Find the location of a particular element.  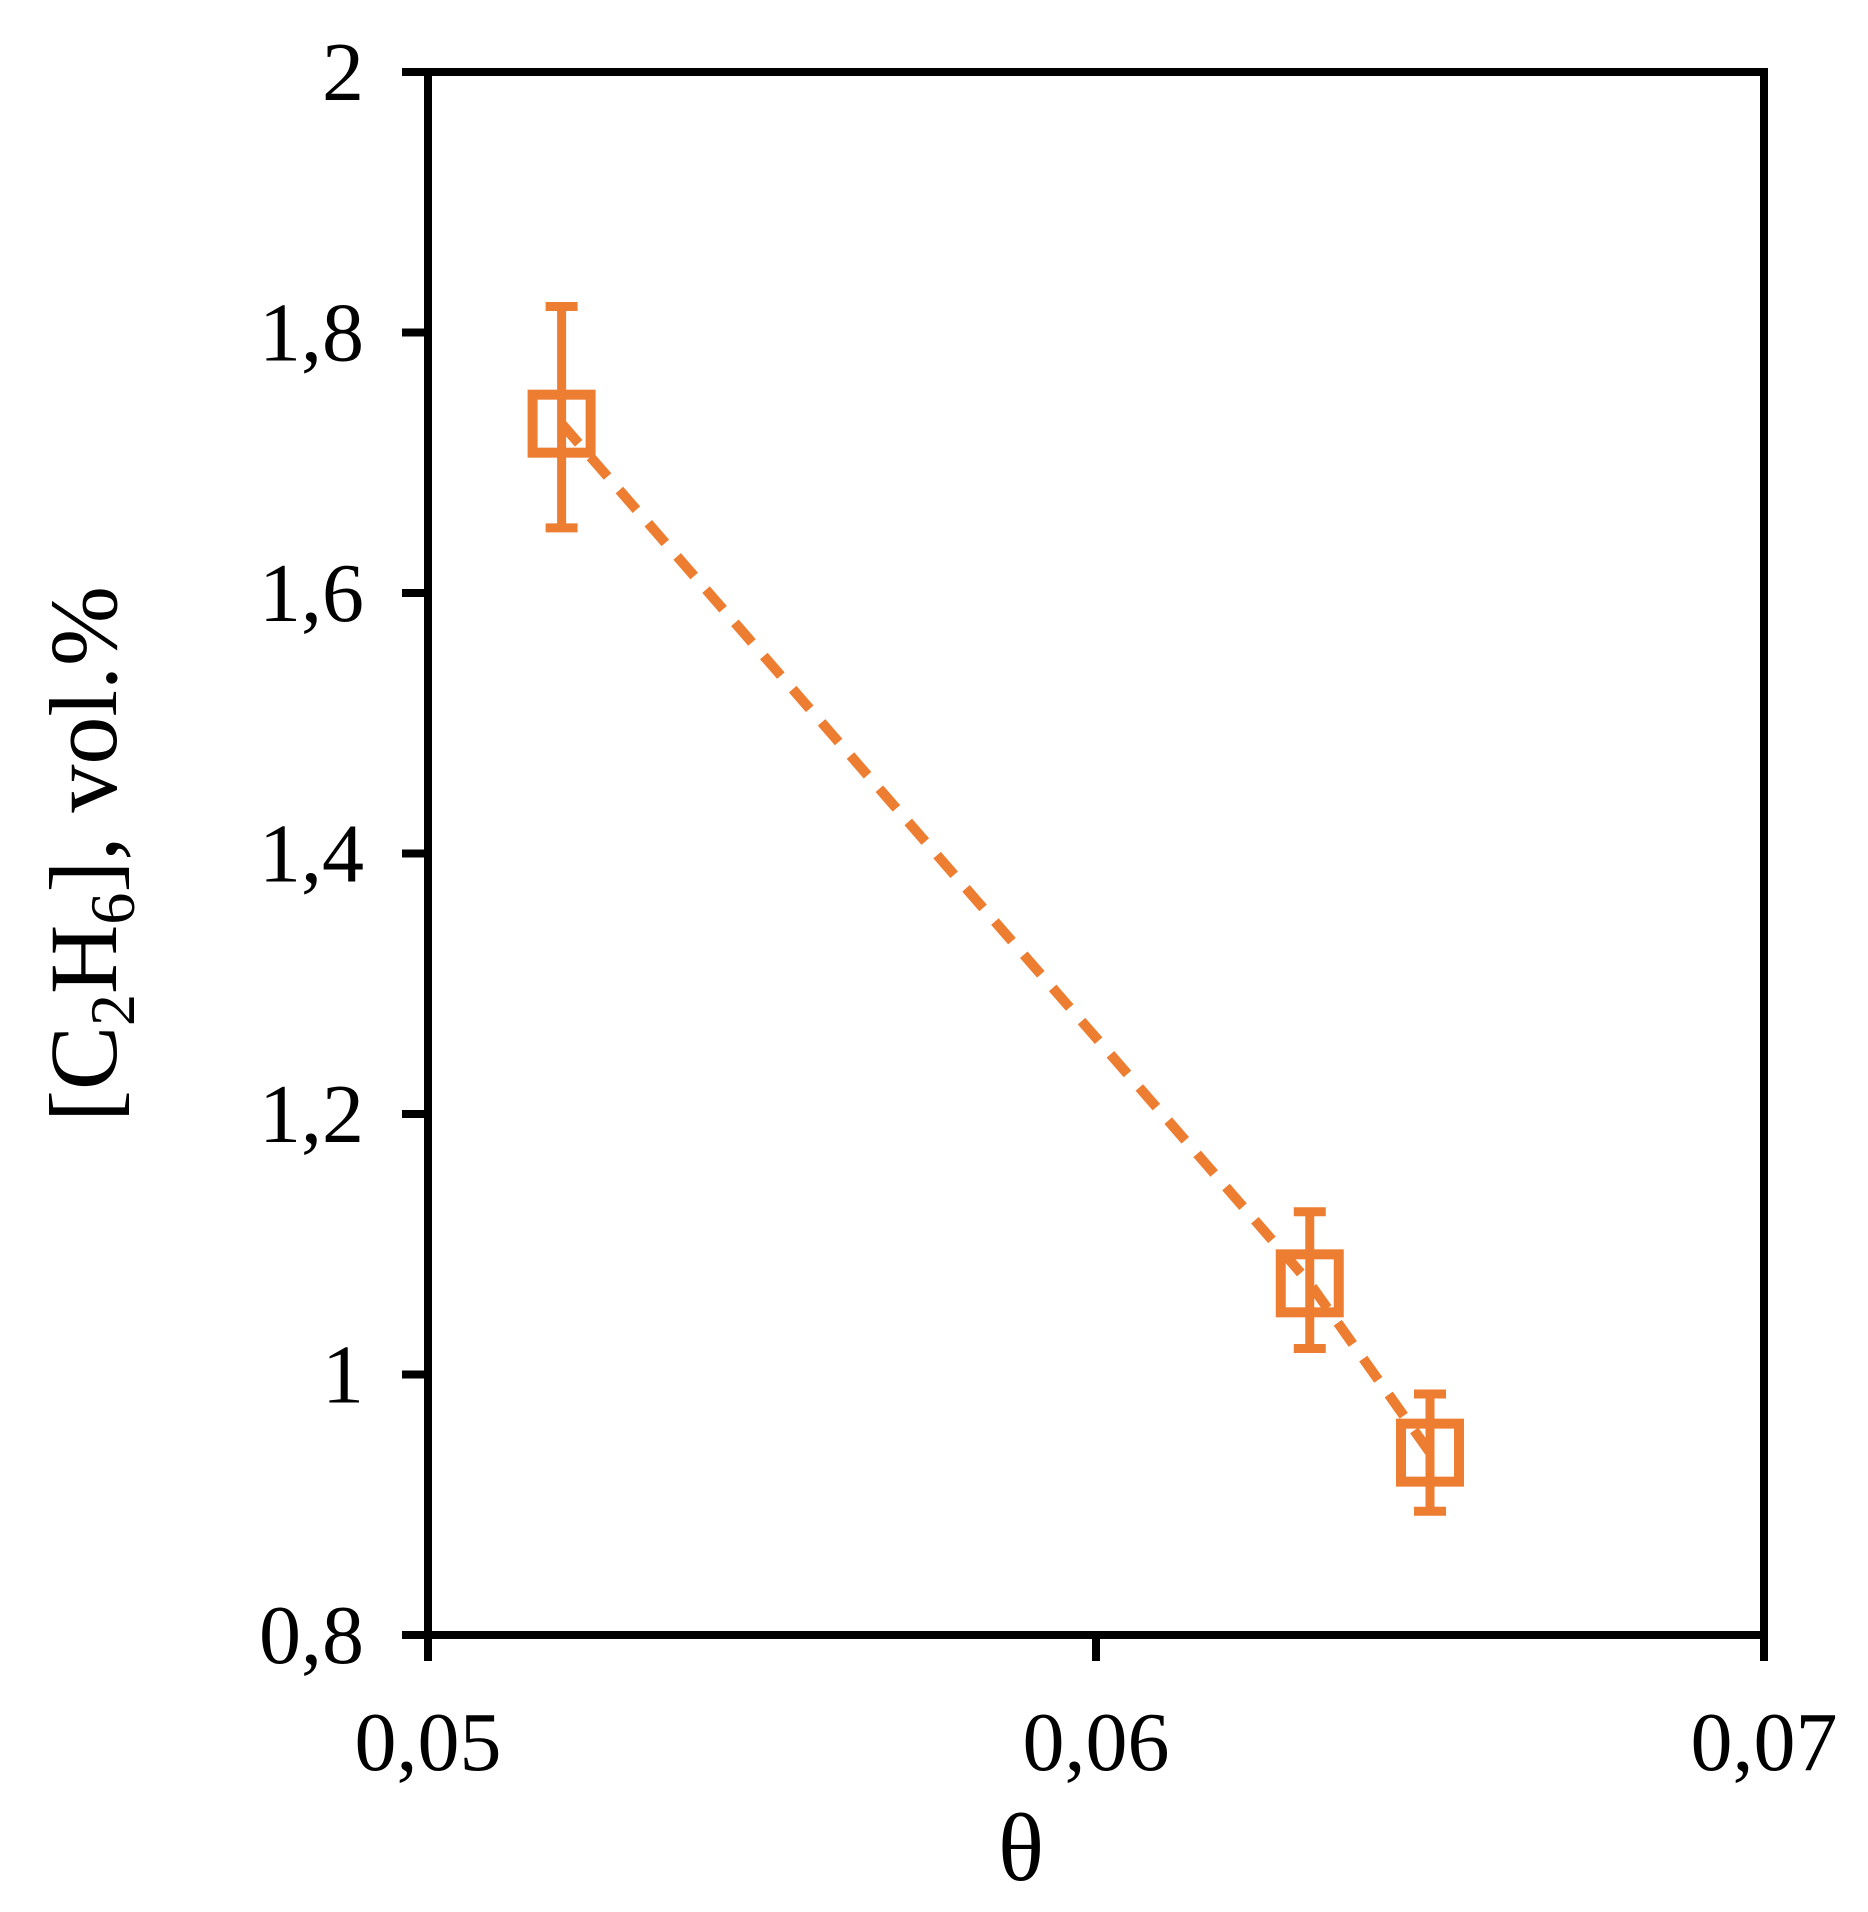

y-axis-label-sub2: 6 is located at coordinates (112, 909).